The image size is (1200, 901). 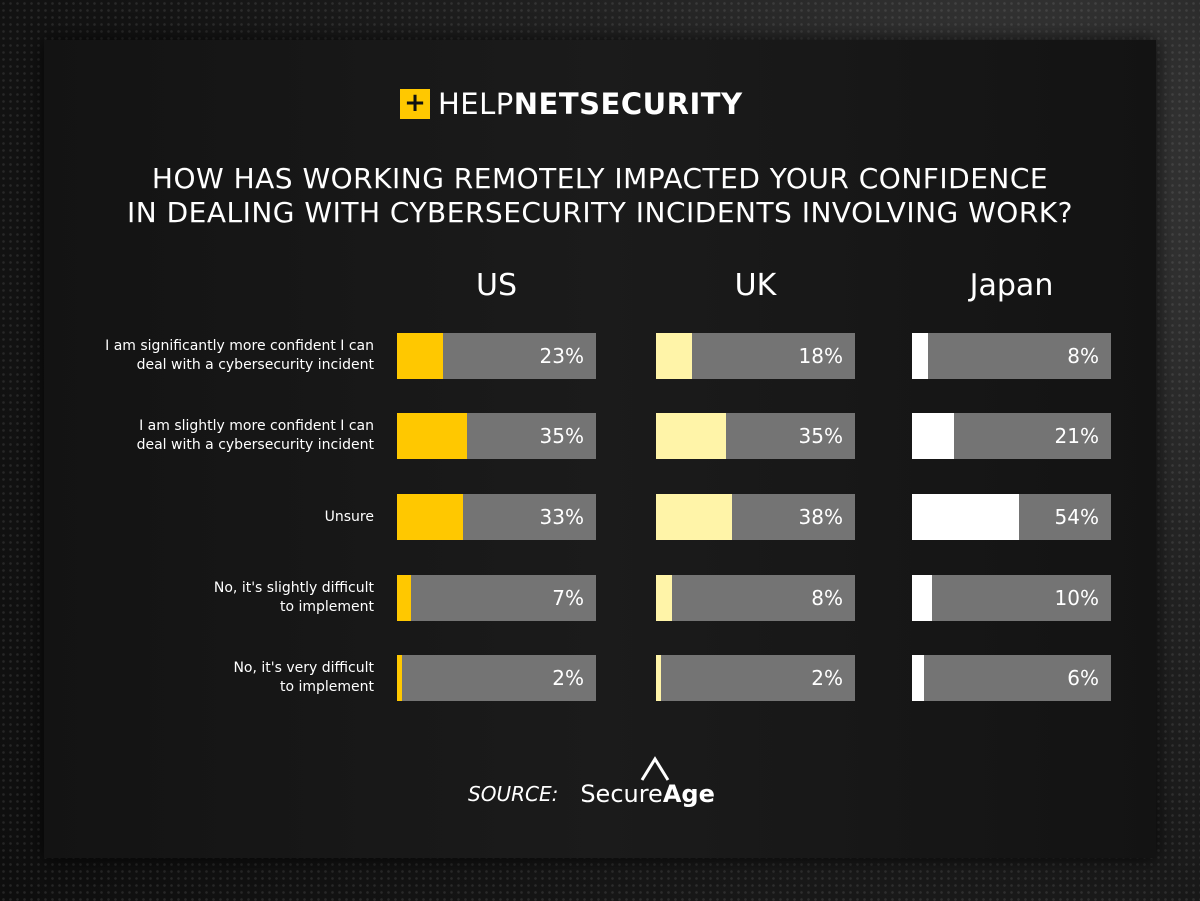 What do you see at coordinates (1076, 517) in the screenshot?
I see `data-label: 54%` at bounding box center [1076, 517].